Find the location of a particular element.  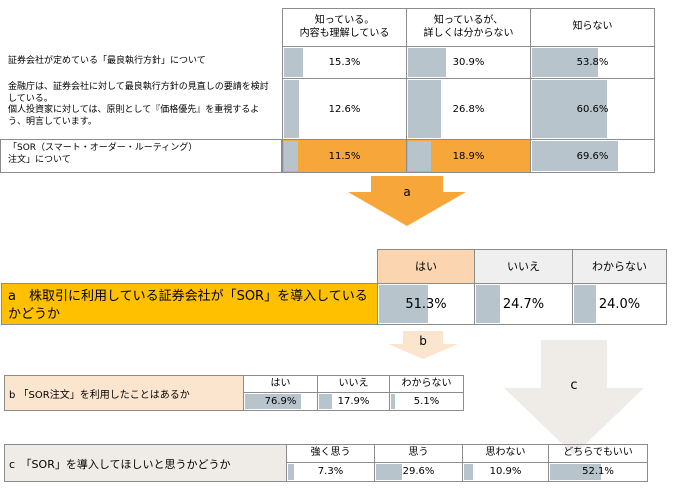

t1-header-0: 知っている。 内容も理解している is located at coordinates (344, 27).